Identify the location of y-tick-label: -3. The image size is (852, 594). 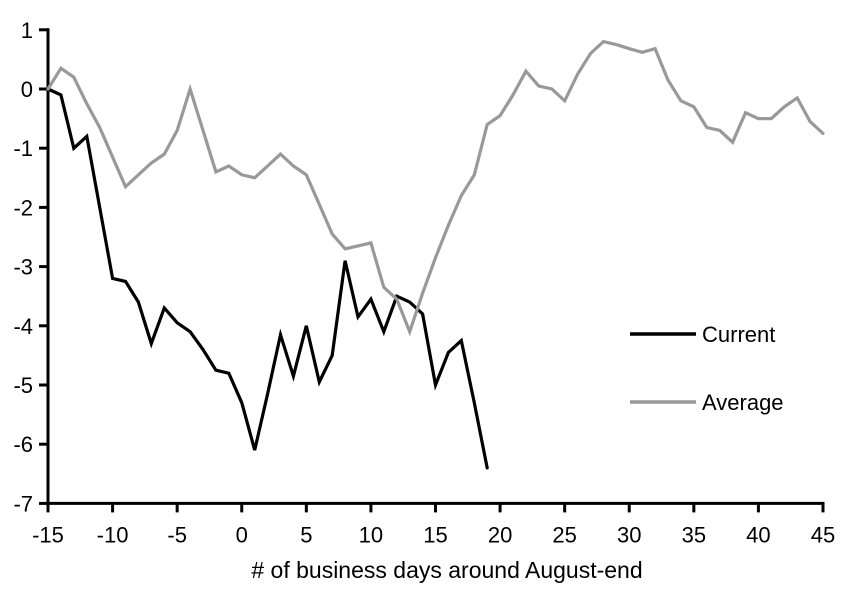
(23, 267).